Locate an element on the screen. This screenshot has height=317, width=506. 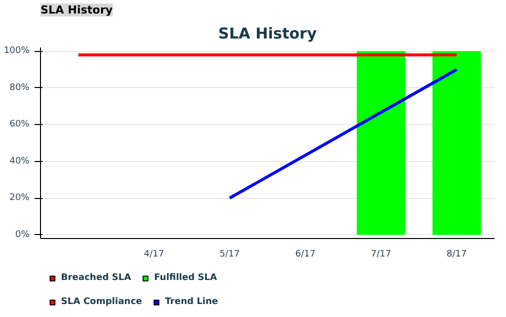
y-tick-label: 60% is located at coordinates (19, 125).